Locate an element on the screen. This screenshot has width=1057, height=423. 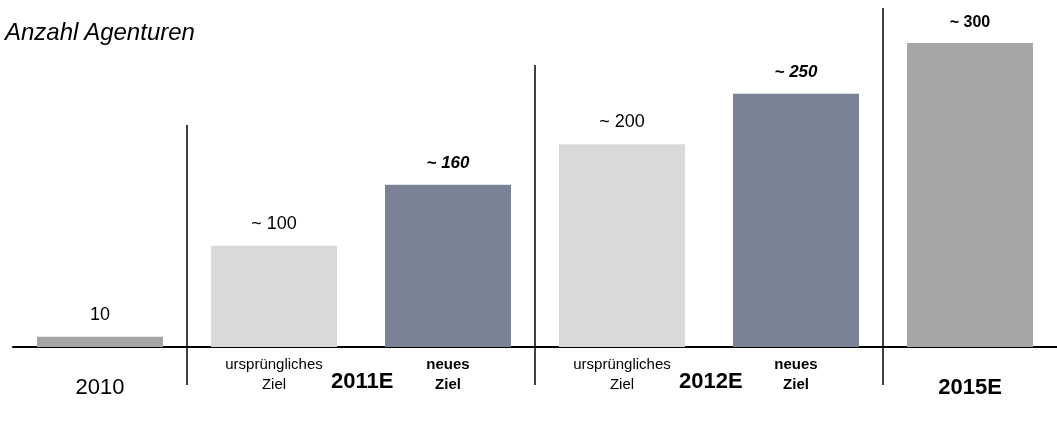
chart-title: Anzahl Agenturen is located at coordinates (99, 31).